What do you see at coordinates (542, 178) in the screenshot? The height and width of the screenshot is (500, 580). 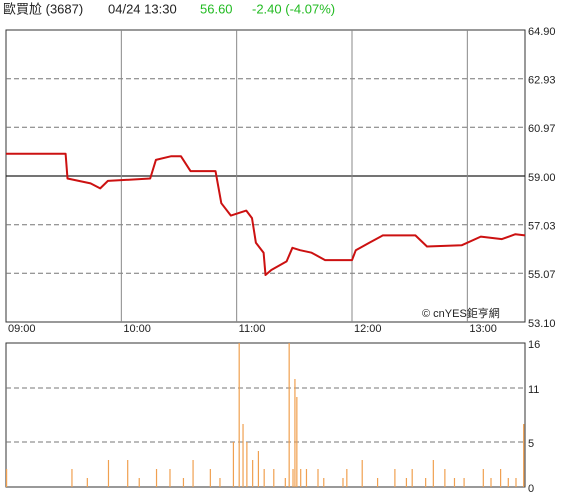 I see `y-tick-label: 59.00` at bounding box center [542, 178].